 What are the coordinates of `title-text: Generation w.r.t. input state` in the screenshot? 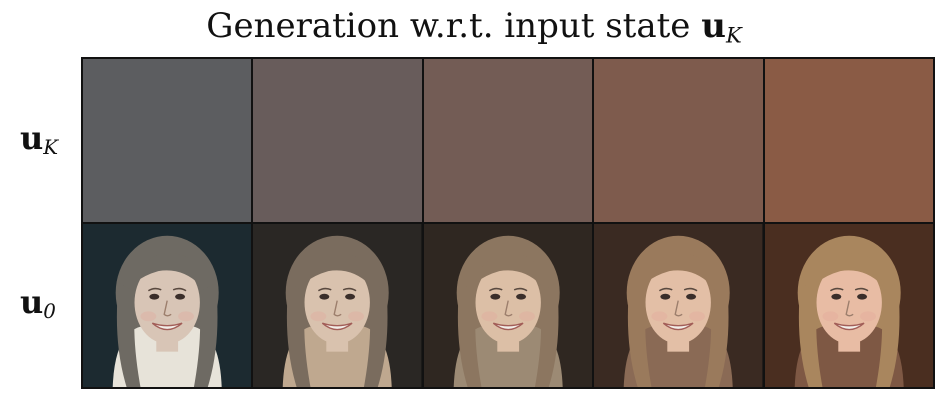 It's located at (454, 26).